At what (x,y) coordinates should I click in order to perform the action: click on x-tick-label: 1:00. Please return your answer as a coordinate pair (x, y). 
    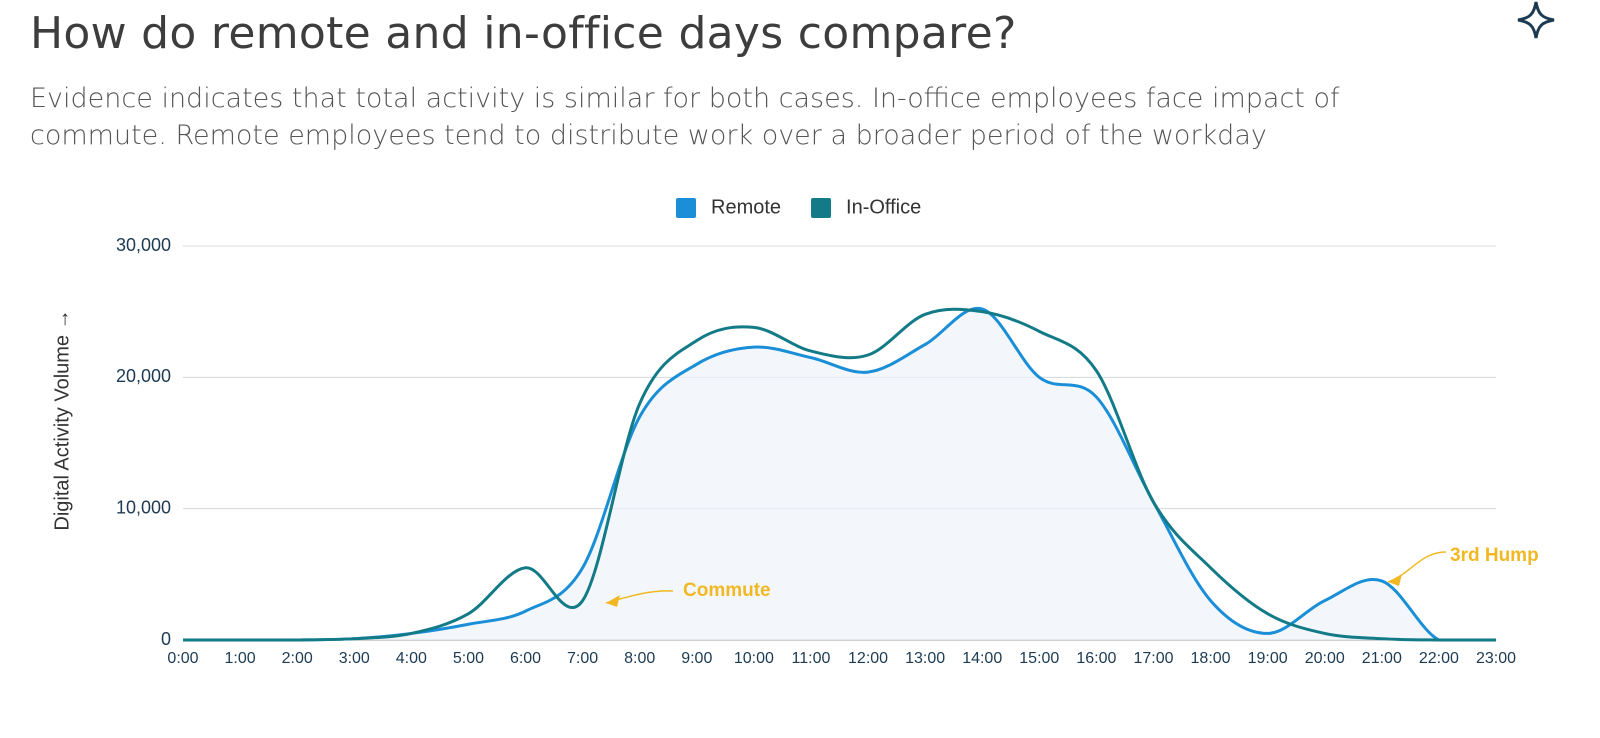
    Looking at the image, I should click on (240, 658).